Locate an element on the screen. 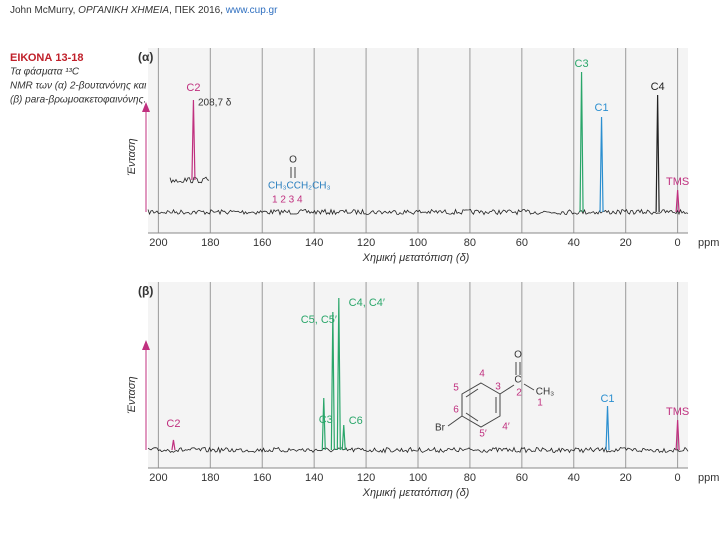 The height and width of the screenshot is (540, 720). peak-label: C5, C5′ is located at coordinates (319, 320).